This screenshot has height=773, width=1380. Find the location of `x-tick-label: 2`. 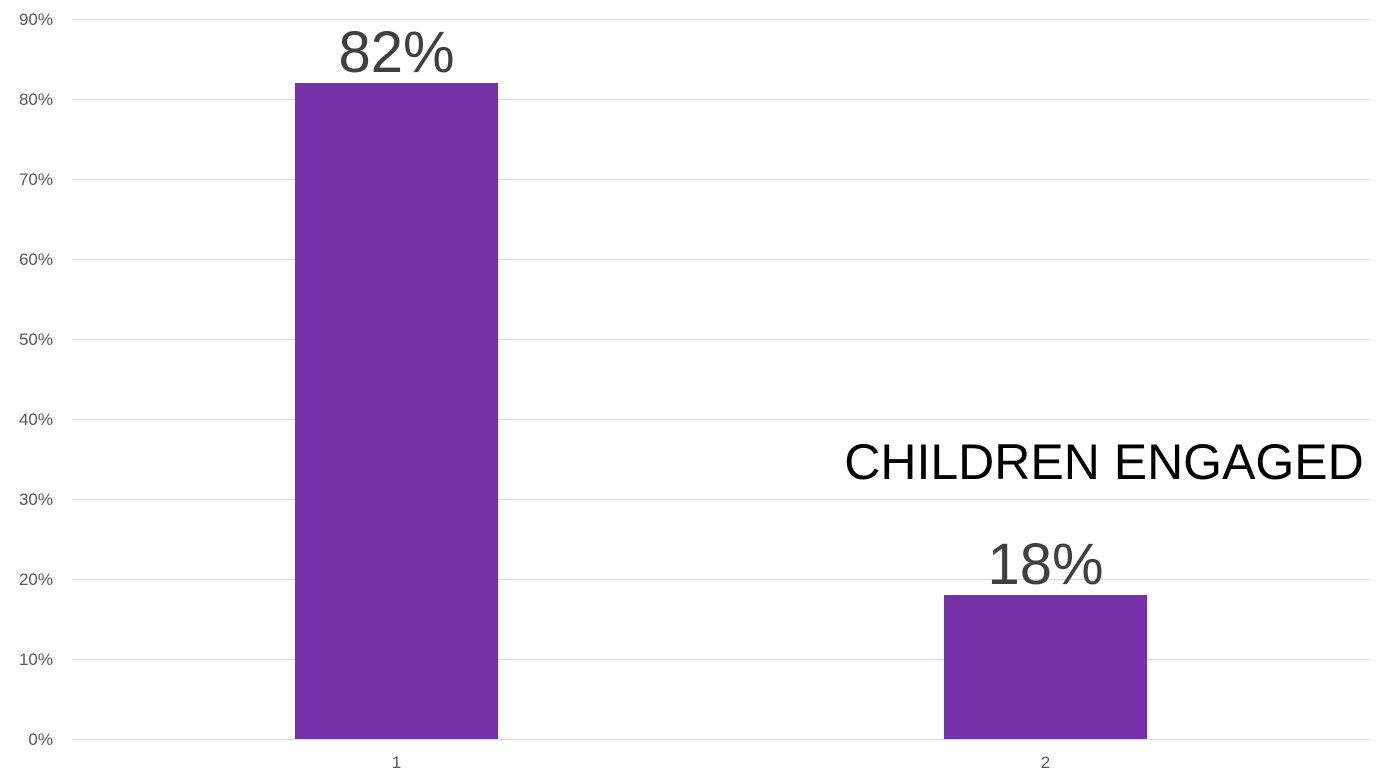

x-tick-label: 2 is located at coordinates (1045, 762).